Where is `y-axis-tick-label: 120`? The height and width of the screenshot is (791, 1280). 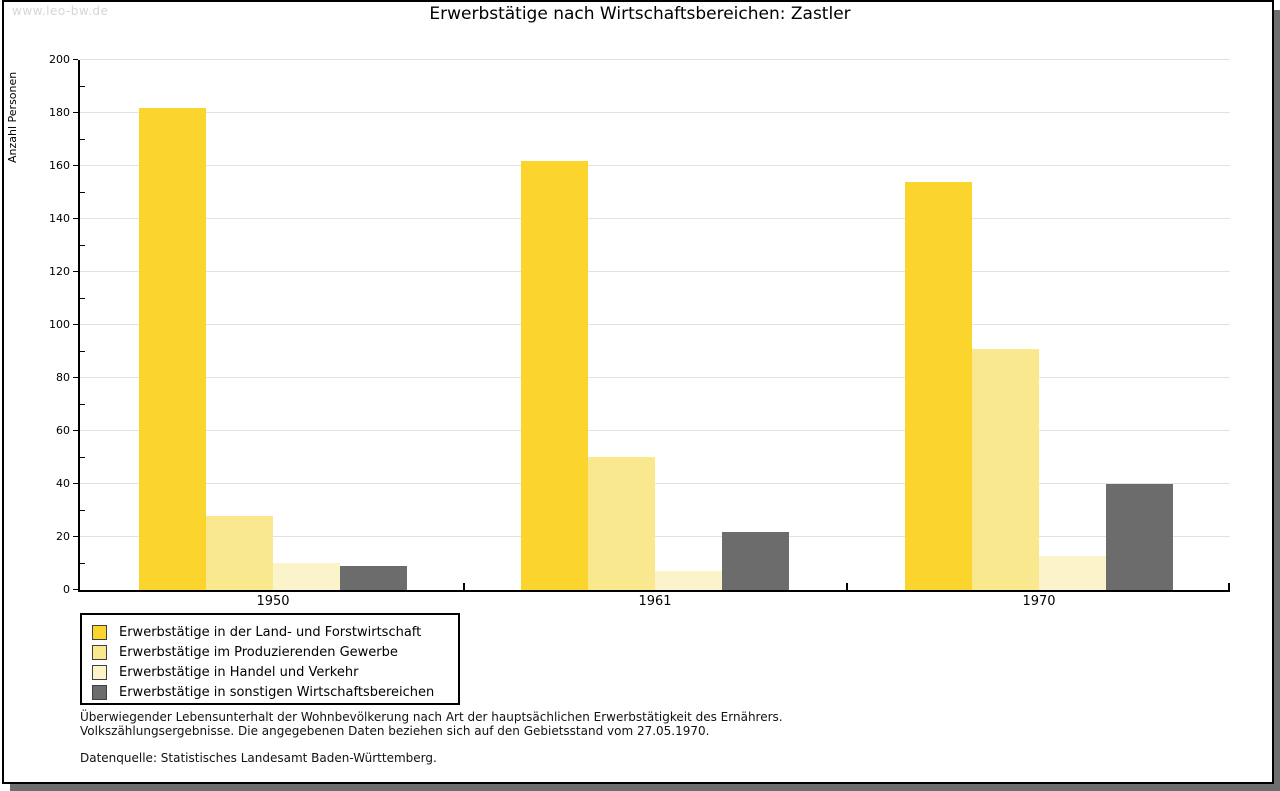
y-axis-tick-label: 120 is located at coordinates (59, 271).